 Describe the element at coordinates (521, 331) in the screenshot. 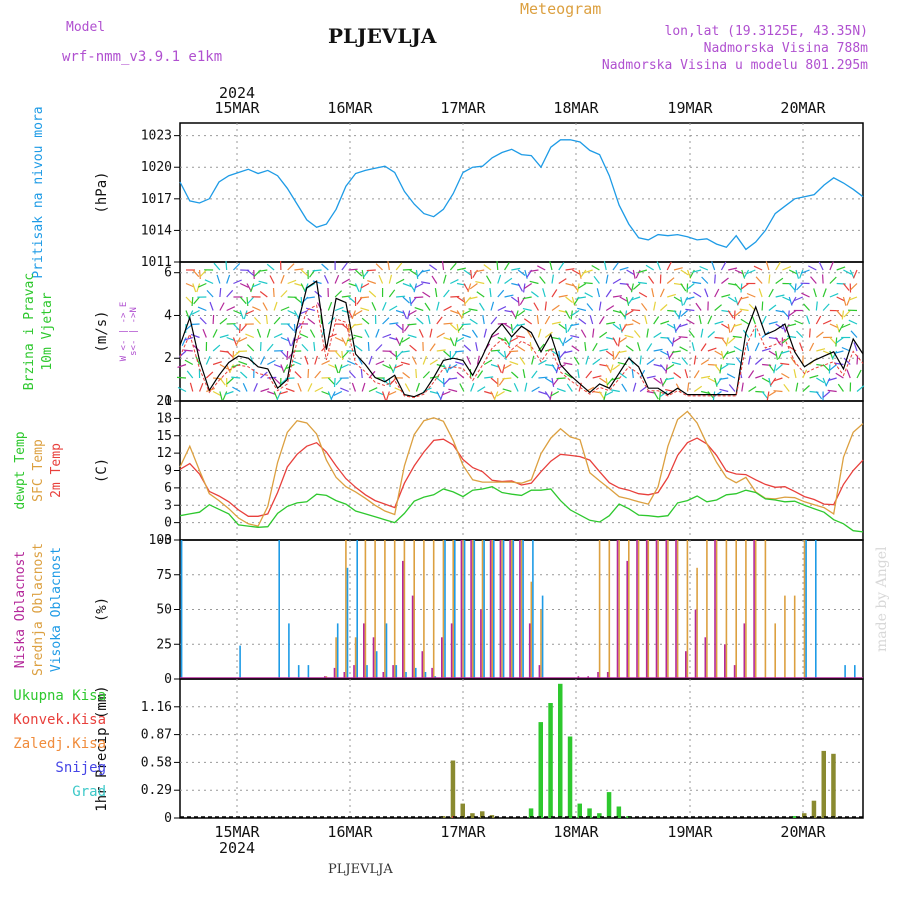

I see `panel-frame-wind` at that location.